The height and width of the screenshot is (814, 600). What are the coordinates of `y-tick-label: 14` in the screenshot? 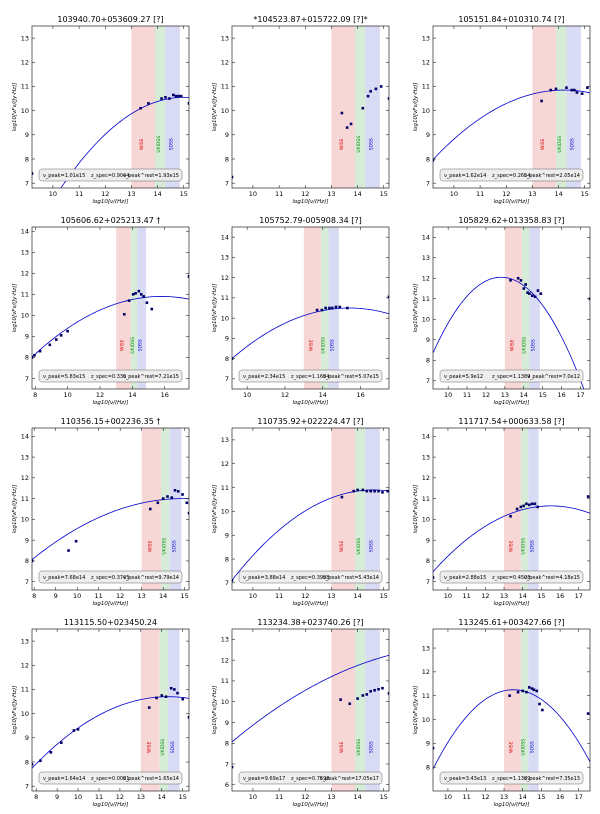 It's located at (25, 232).